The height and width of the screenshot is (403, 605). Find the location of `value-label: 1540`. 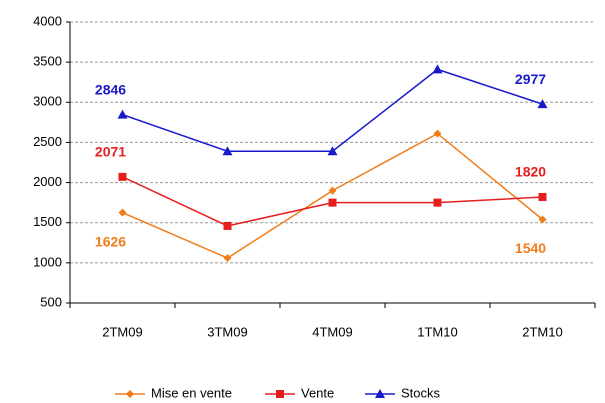

value-label: 1540 is located at coordinates (530, 248).